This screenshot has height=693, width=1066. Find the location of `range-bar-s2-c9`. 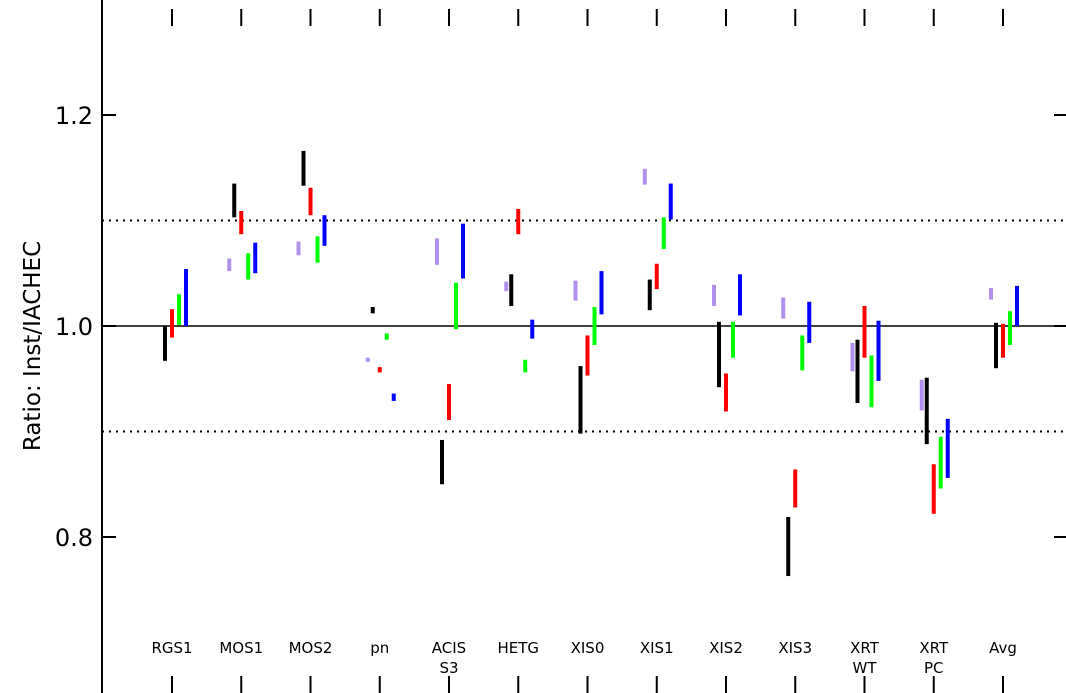

range-bar-s2-c9 is located at coordinates (795, 488).